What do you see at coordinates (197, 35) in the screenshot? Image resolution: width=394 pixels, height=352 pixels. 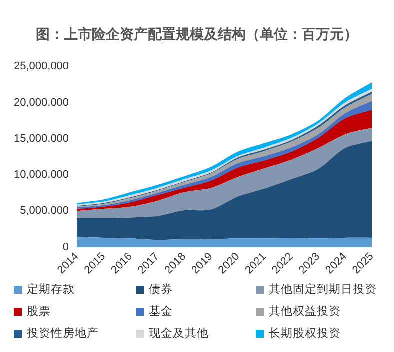 I see `chart-title: 图：上市险企资产配置规模及结构（单位：百万元）` at bounding box center [197, 35].